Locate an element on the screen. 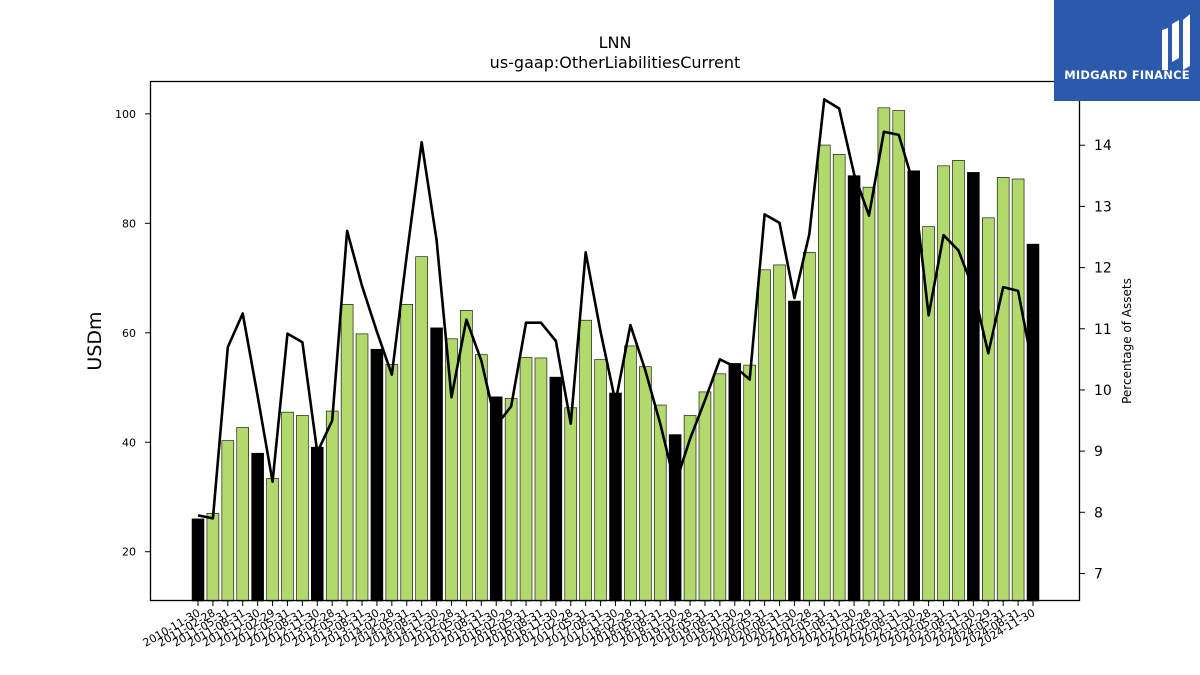 The height and width of the screenshot is (675, 1200). brand-logo: MIDGARD FINANCE is located at coordinates (1127, 50).